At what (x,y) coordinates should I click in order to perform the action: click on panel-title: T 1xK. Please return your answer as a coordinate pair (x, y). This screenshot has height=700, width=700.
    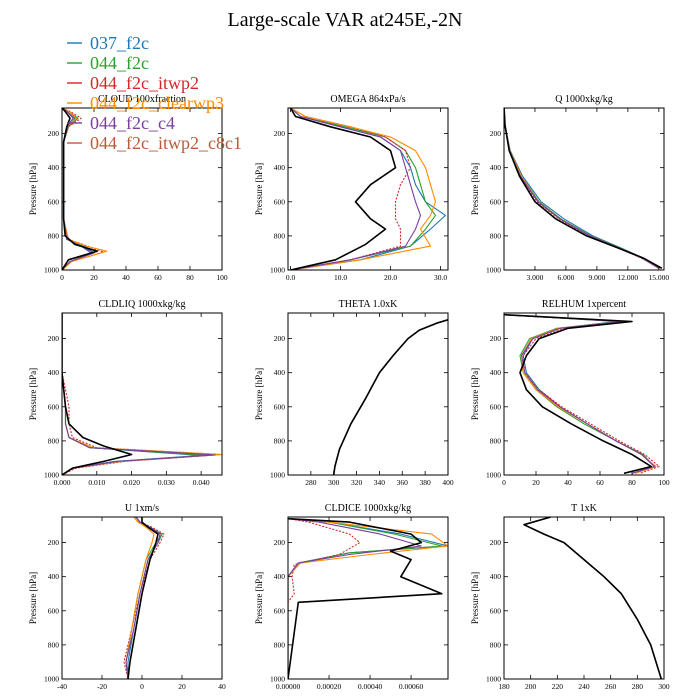
    Looking at the image, I should click on (584, 508).